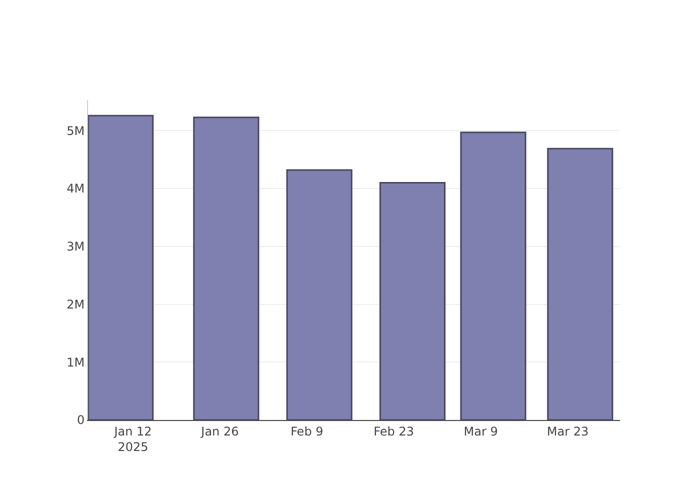 The width and height of the screenshot is (700, 500). Describe the element at coordinates (80, 420) in the screenshot. I see `y-tick-label: 0` at that location.